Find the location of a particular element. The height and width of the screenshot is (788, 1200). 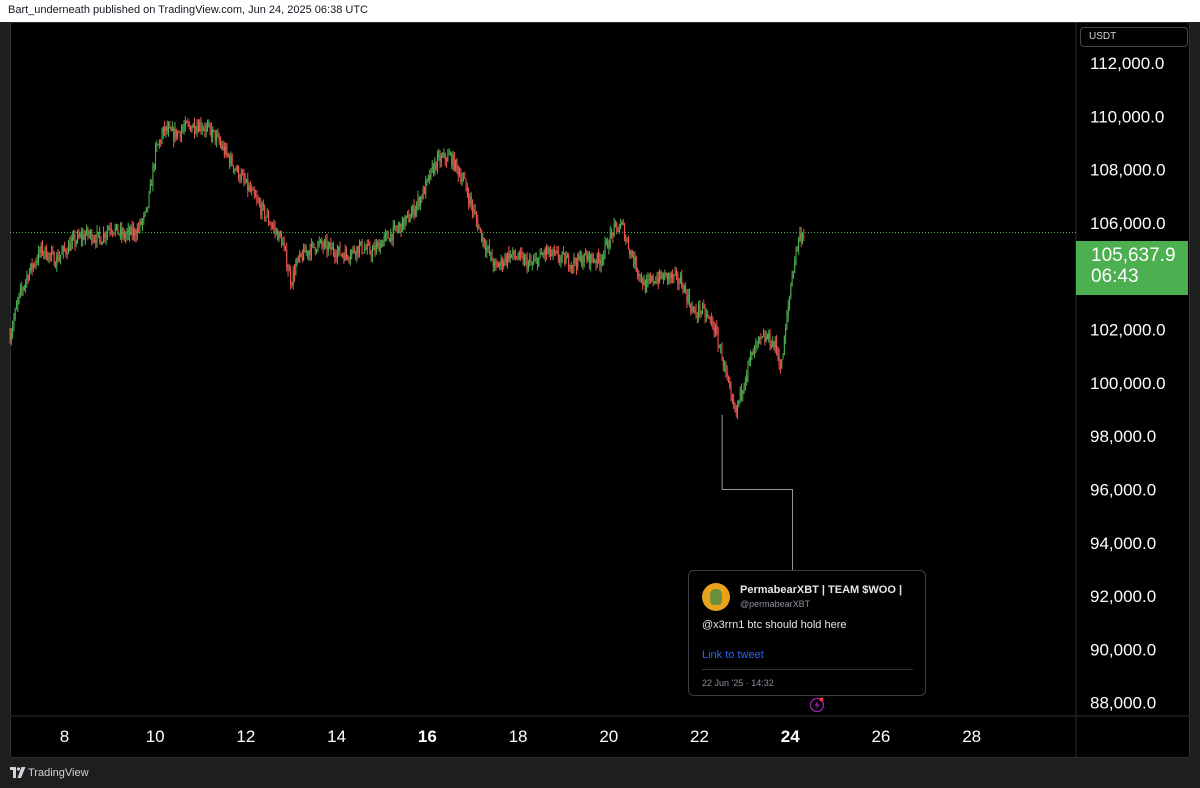

tweet-link: Link to tweet is located at coordinates (733, 655).